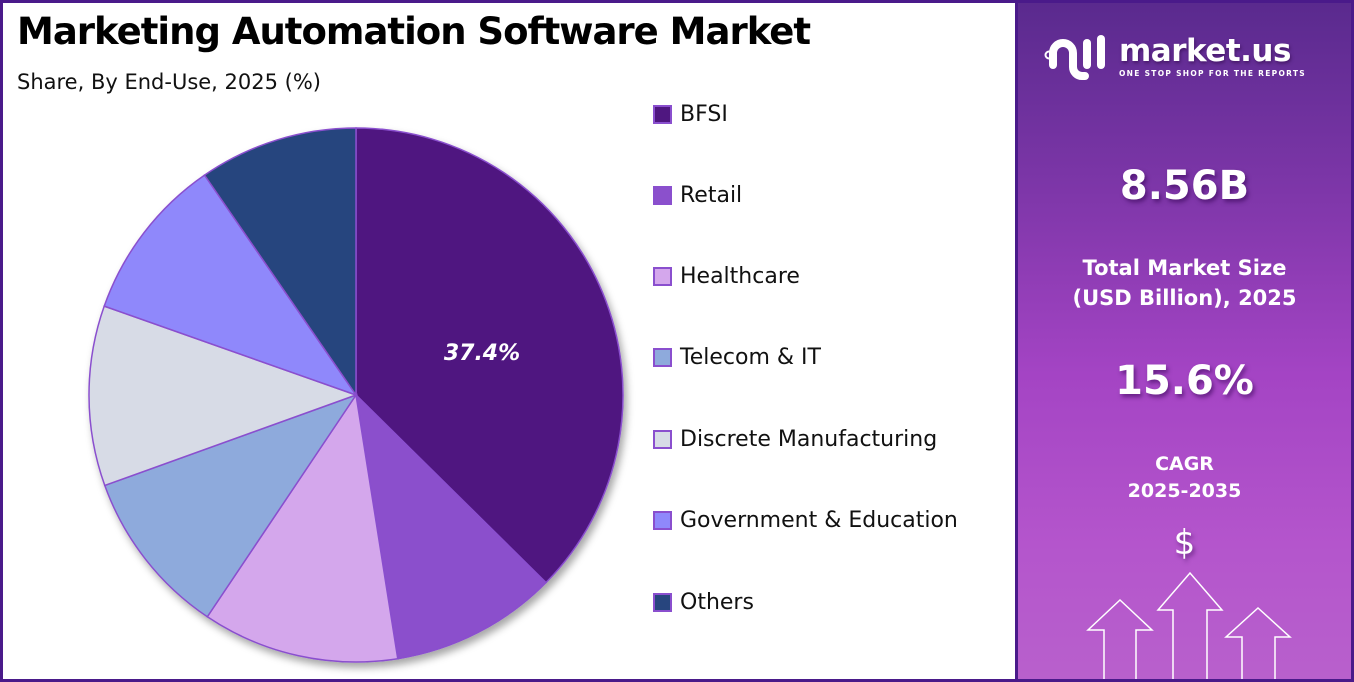 The width and height of the screenshot is (1354, 682). What do you see at coordinates (662, 602) in the screenshot?
I see `legend-swatch-others` at bounding box center [662, 602].